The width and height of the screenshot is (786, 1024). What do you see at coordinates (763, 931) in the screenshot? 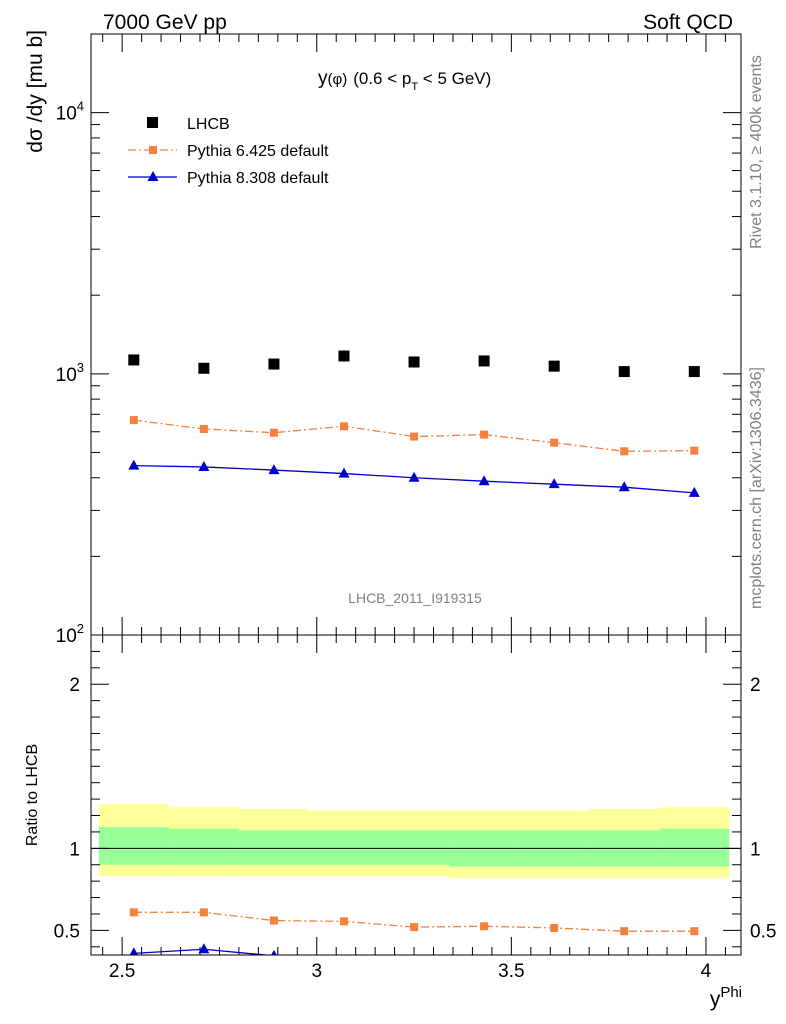
I see `ratio-ytick-label-right-0: 0.5` at bounding box center [763, 931].